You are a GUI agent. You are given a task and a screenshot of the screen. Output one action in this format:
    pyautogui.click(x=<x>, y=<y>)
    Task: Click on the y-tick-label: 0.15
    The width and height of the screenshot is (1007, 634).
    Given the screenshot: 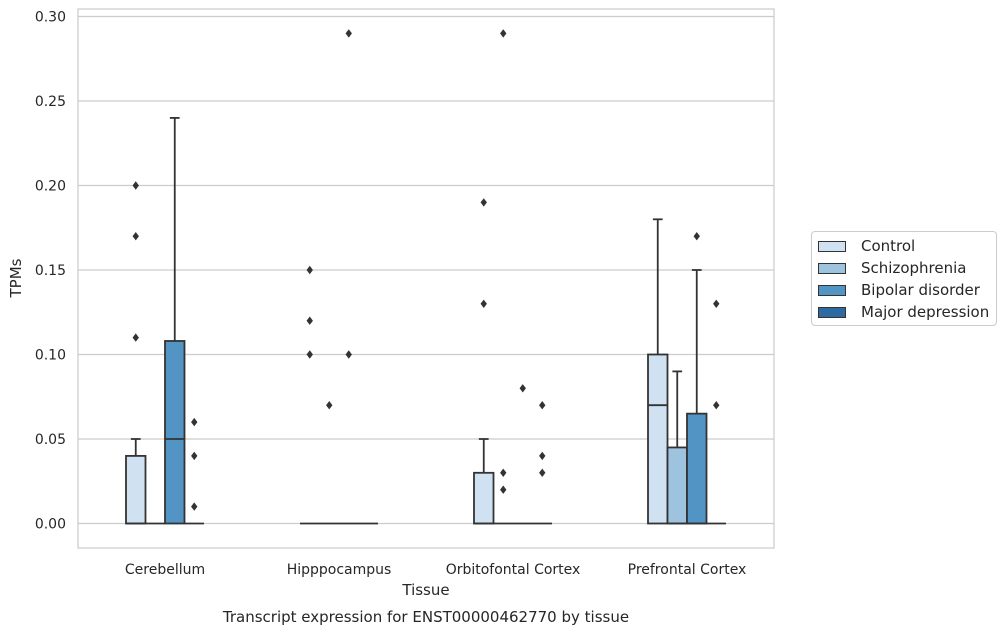 What is the action you would take?
    pyautogui.click(x=50, y=271)
    